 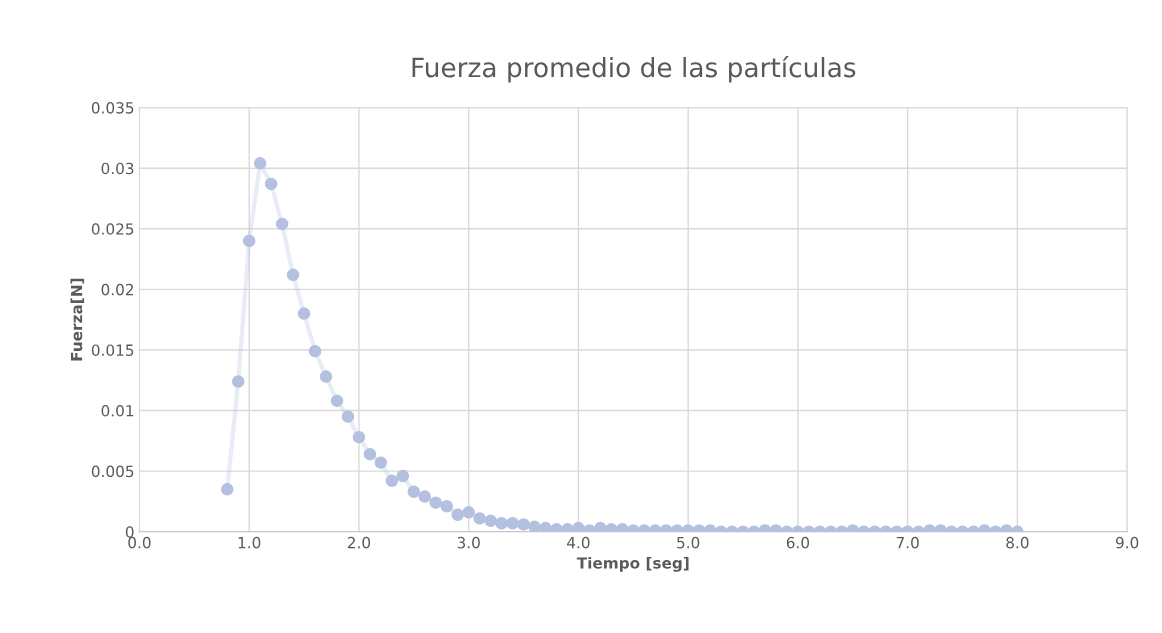 I want to click on y-tick-label: 0, so click(x=129, y=532).